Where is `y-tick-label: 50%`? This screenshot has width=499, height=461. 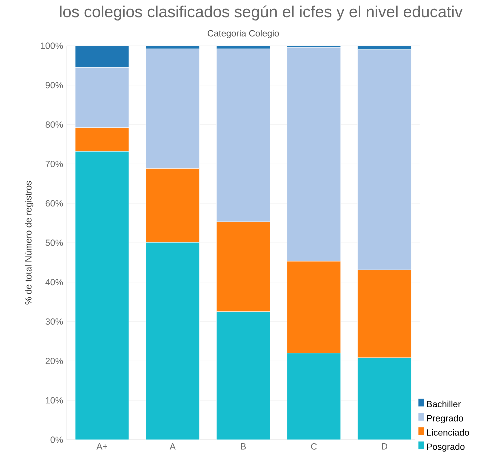
y-tick-label: 50% is located at coordinates (55, 243).